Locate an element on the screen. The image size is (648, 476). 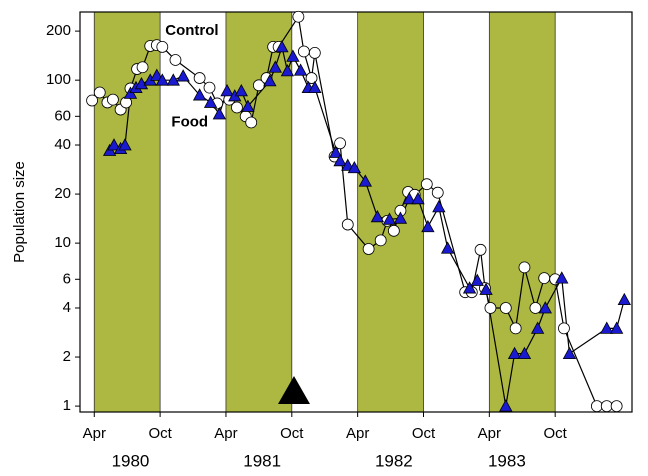
y-tick-label: 4 is located at coordinates (67, 307).